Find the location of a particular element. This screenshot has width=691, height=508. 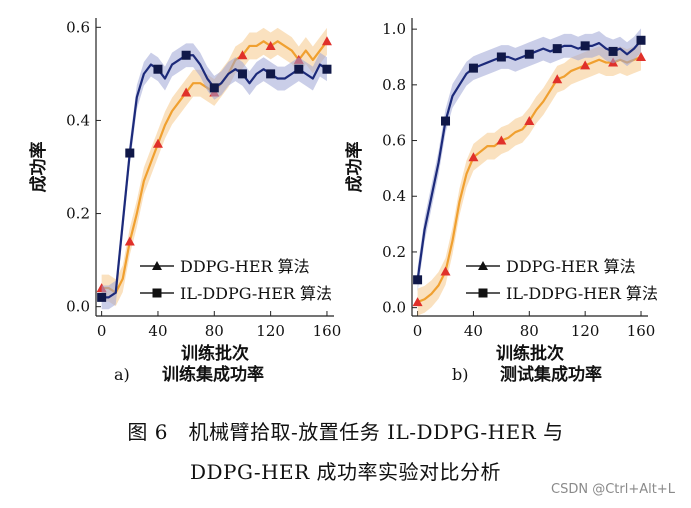

panel-label: b) is located at coordinates (460, 374).